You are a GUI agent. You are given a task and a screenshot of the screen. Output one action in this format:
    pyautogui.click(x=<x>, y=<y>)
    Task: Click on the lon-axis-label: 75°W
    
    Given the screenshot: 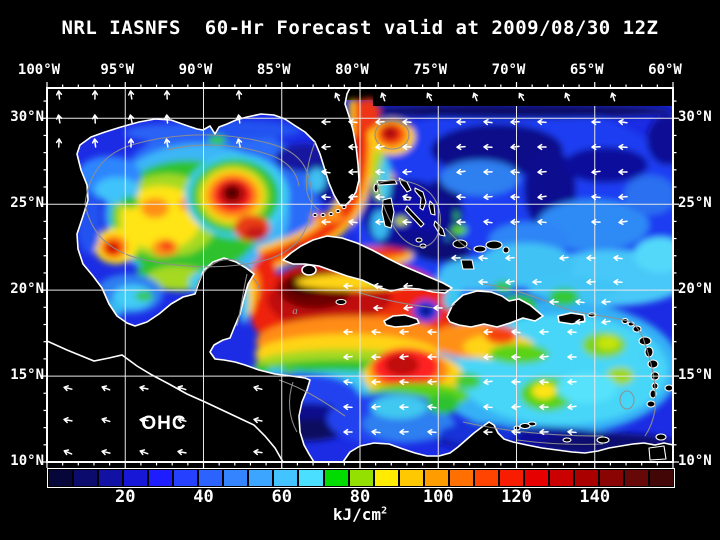 What is the action you would take?
    pyautogui.click(x=430, y=70)
    